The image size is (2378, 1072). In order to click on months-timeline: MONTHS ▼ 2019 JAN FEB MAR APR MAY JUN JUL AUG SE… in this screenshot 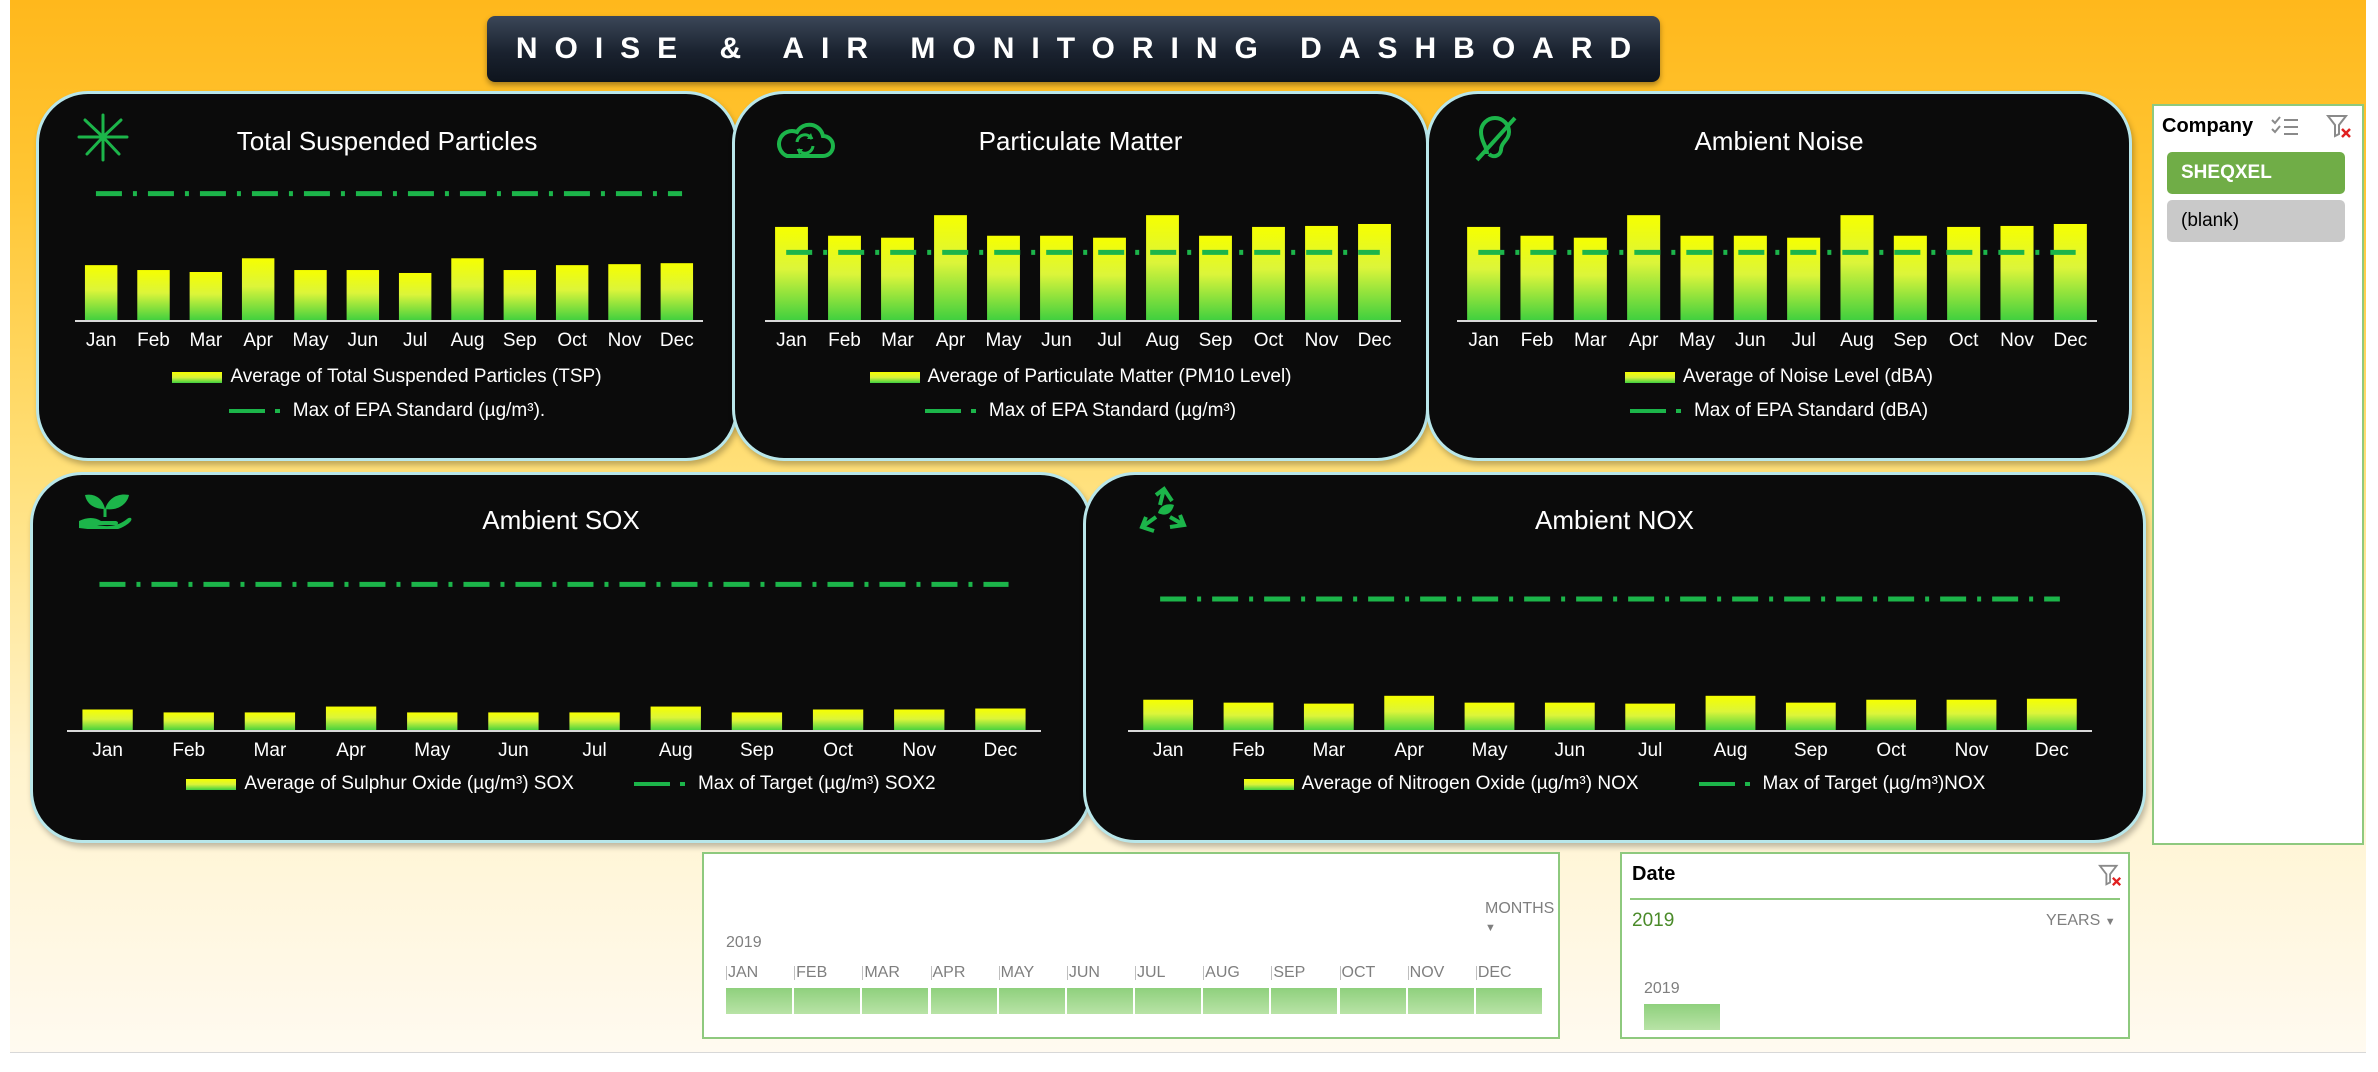, I will do `click(1131, 945)`.